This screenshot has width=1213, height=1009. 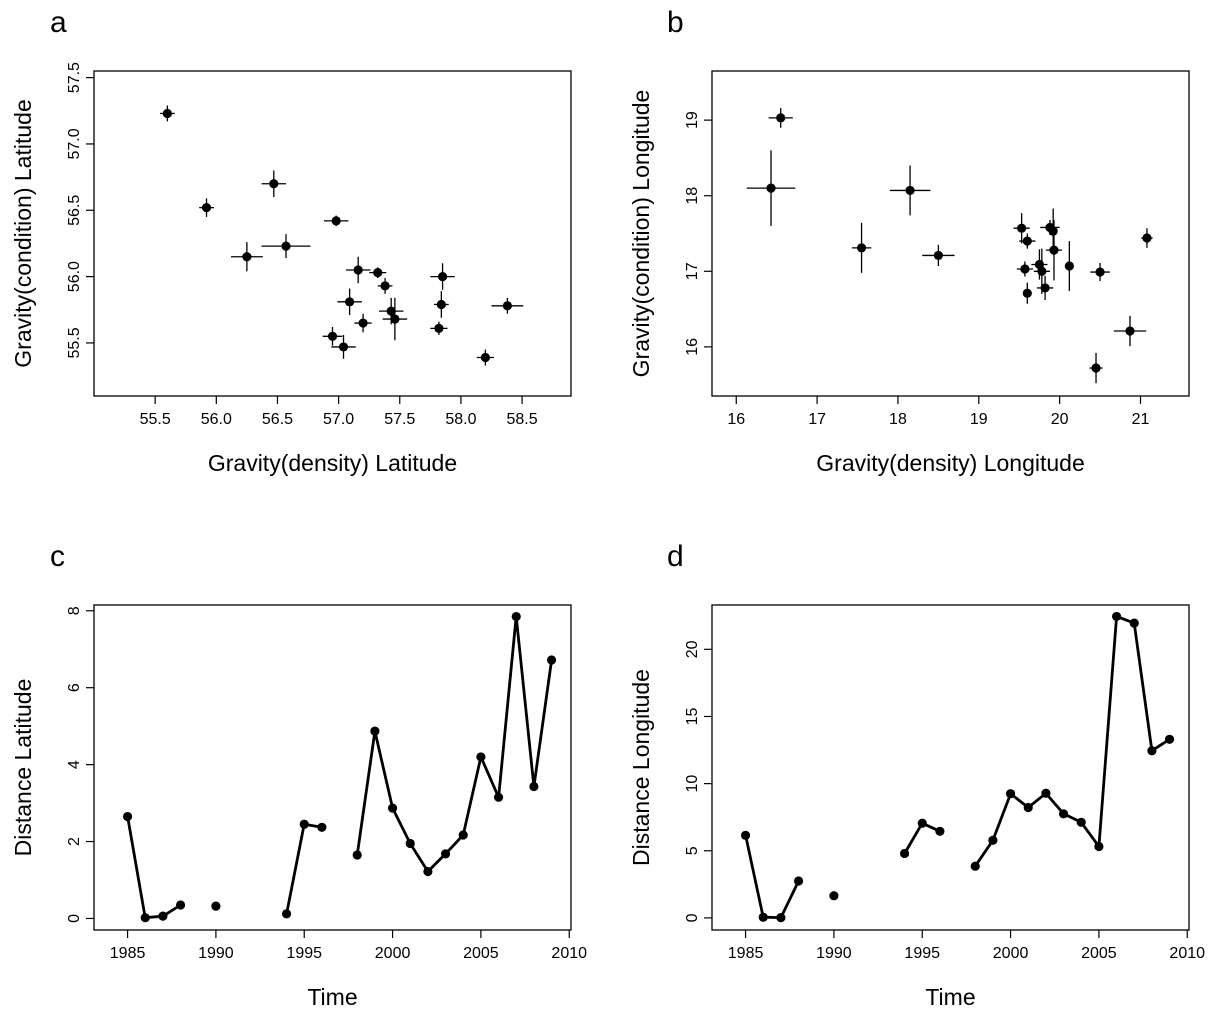 I want to click on y-tick-label: 17, so click(x=692, y=271).